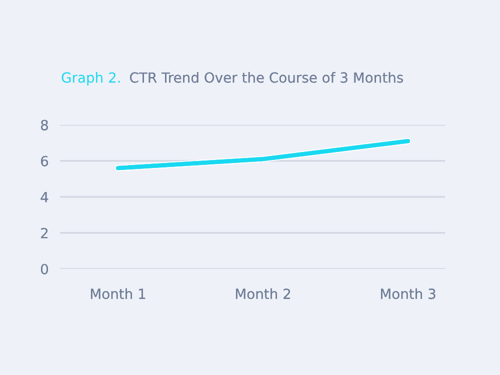  I want to click on y-tick-label: 8, so click(44, 125).